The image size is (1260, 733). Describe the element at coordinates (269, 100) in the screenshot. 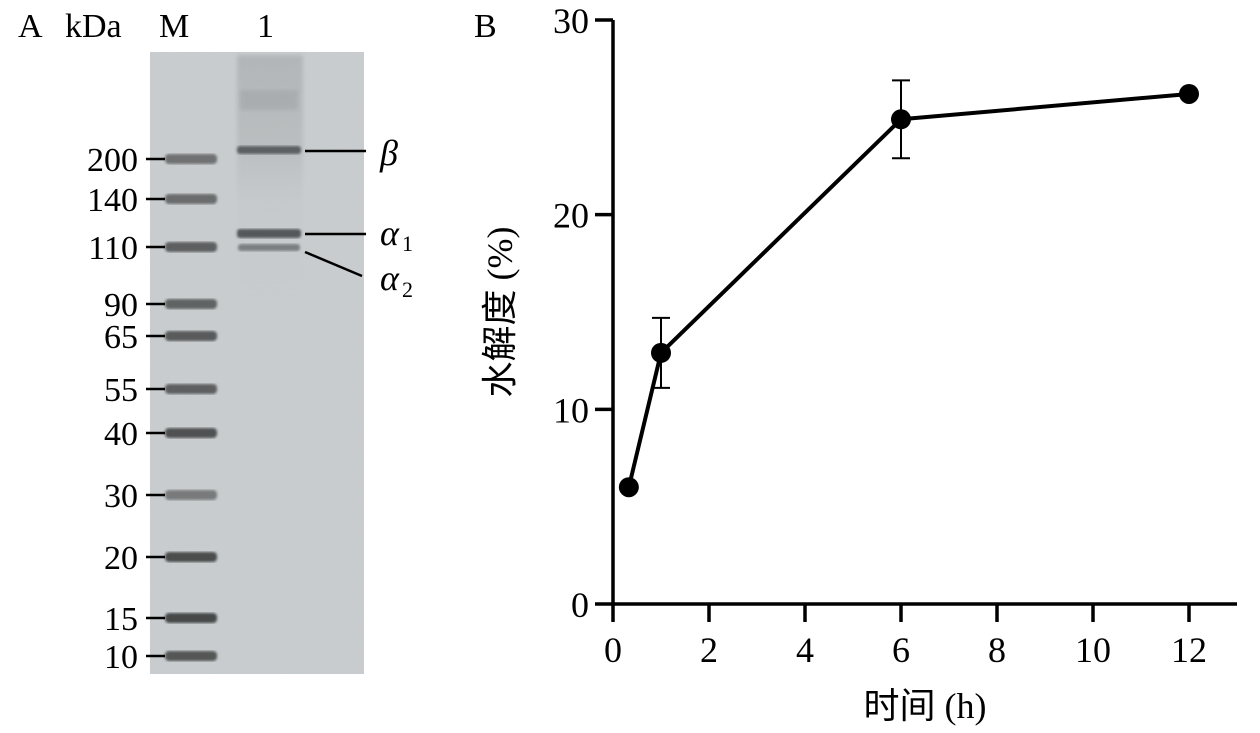

I see `smear-top` at that location.